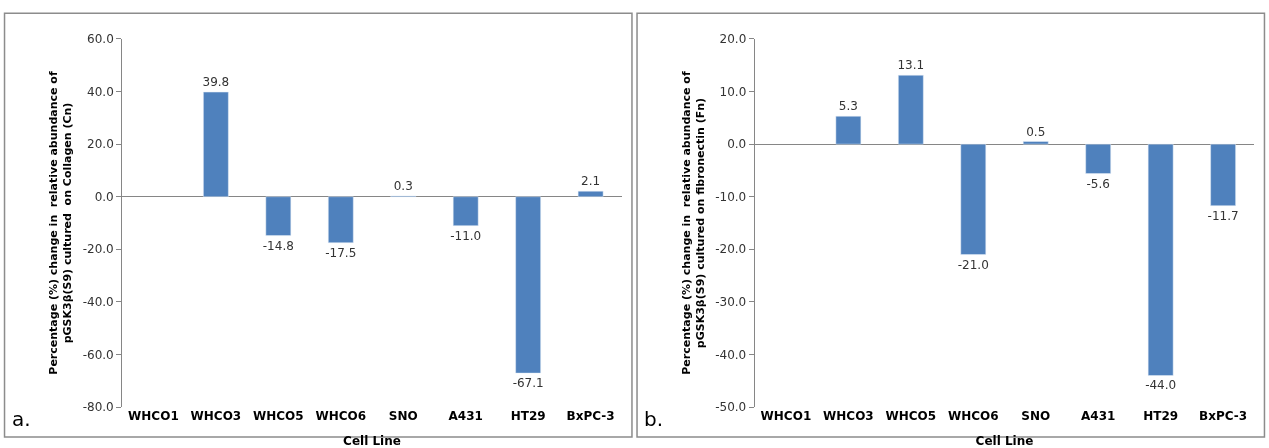  What do you see at coordinates (911, 65) in the screenshot?
I see `data-label: 13.1` at bounding box center [911, 65].